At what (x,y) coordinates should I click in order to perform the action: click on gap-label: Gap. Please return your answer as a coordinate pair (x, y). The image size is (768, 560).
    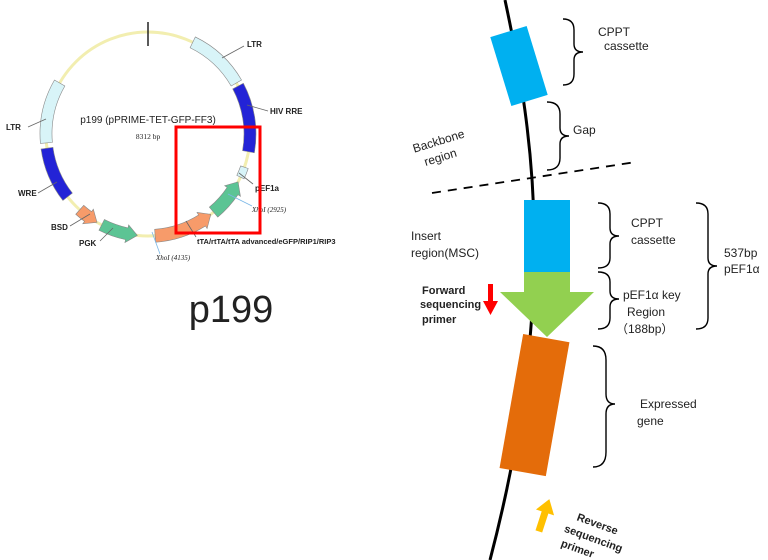
    Looking at the image, I should click on (584, 130).